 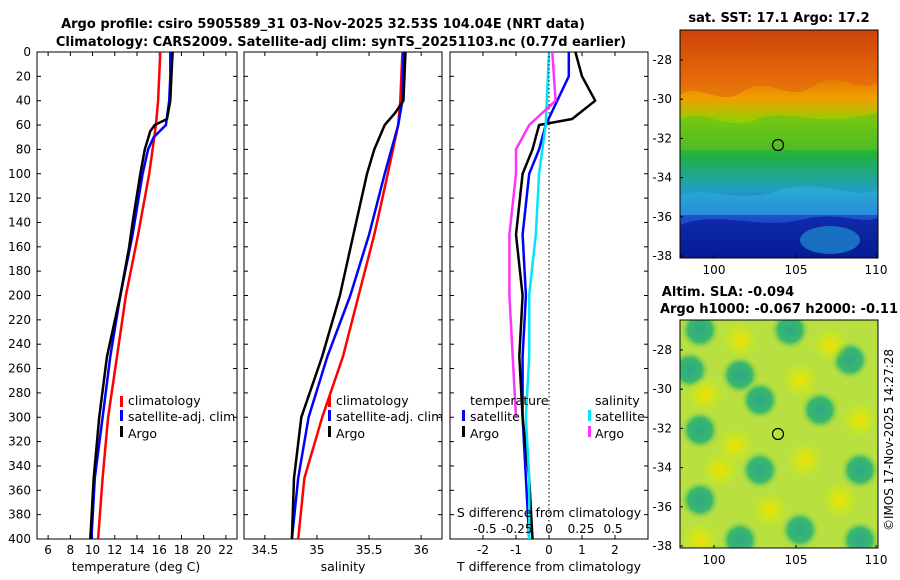 I want to click on depth-tick-label: 160, so click(x=19, y=247).